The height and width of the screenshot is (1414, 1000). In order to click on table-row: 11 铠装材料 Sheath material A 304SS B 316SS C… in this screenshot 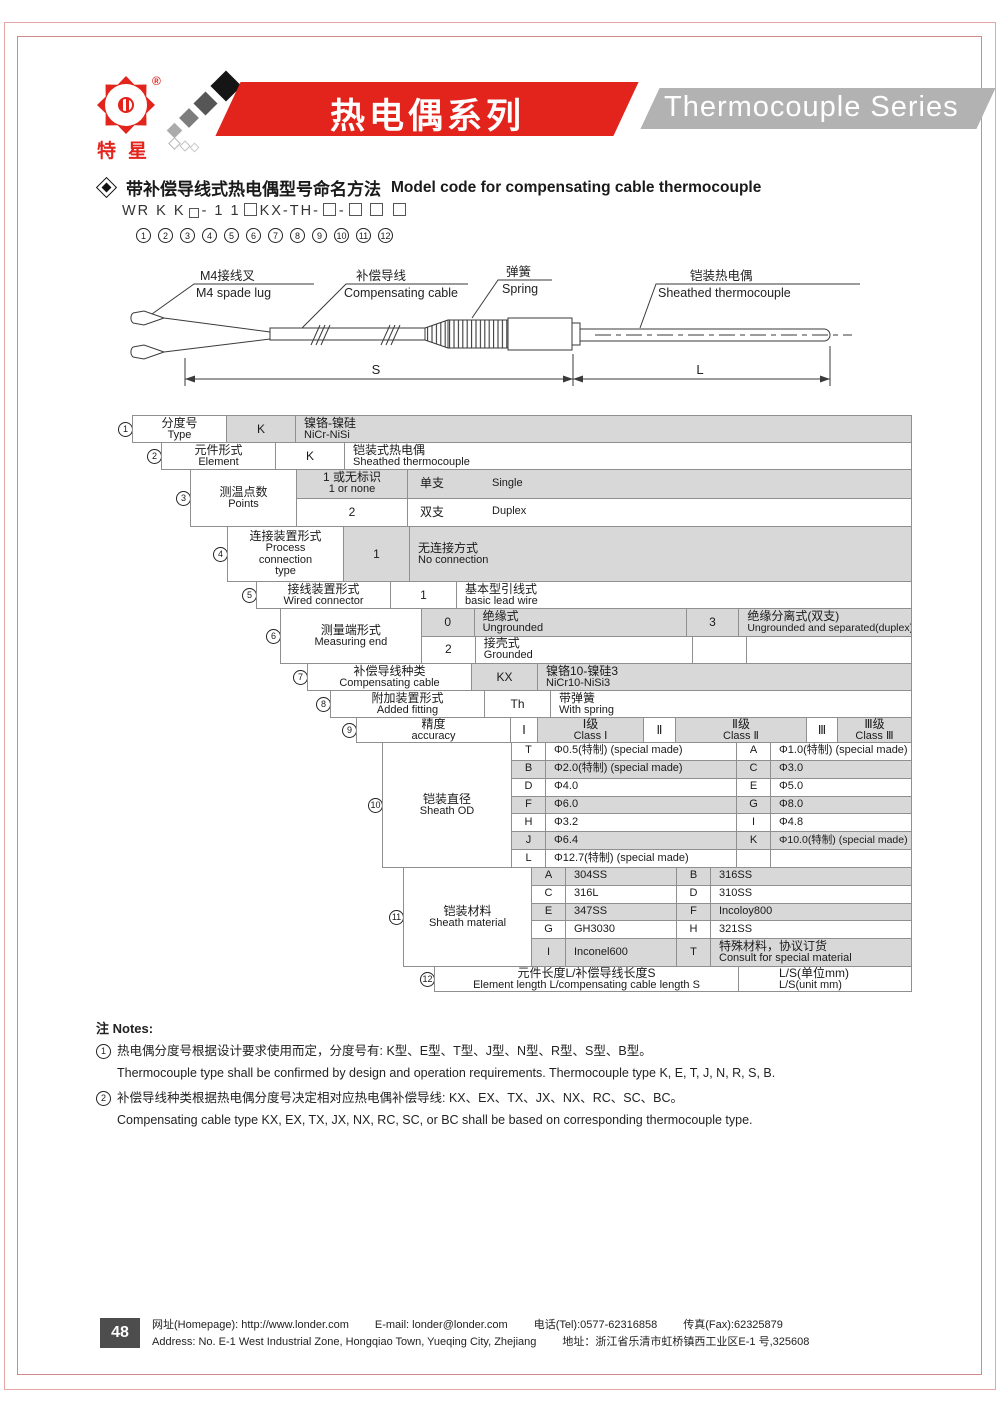, I will do `click(650, 917)`.